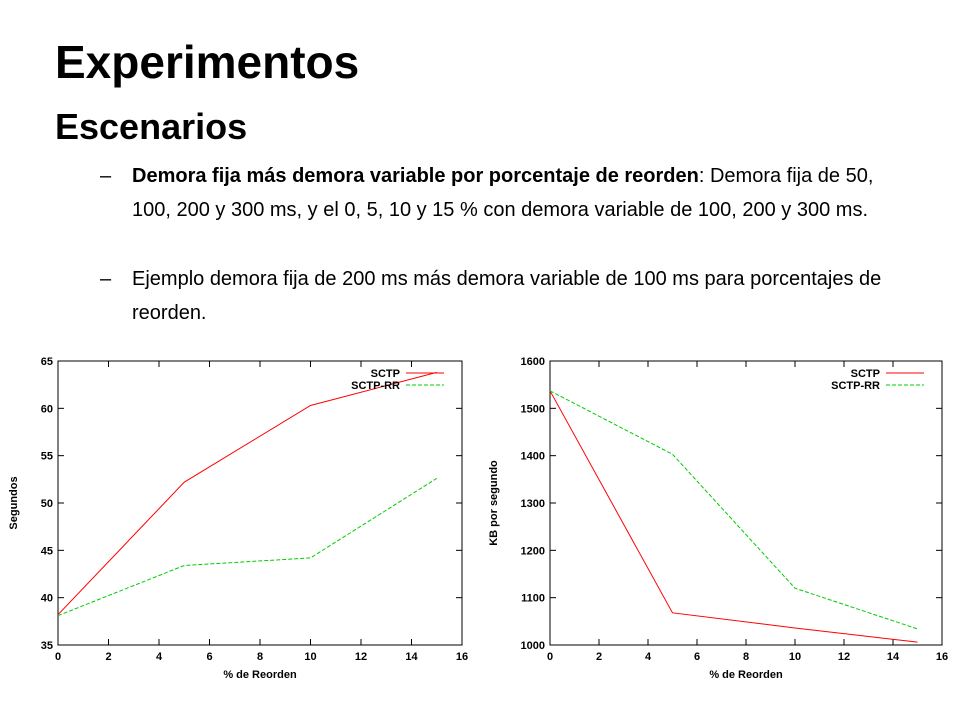  I want to click on chart-segundos-x-tick-label: 6, so click(209, 657).